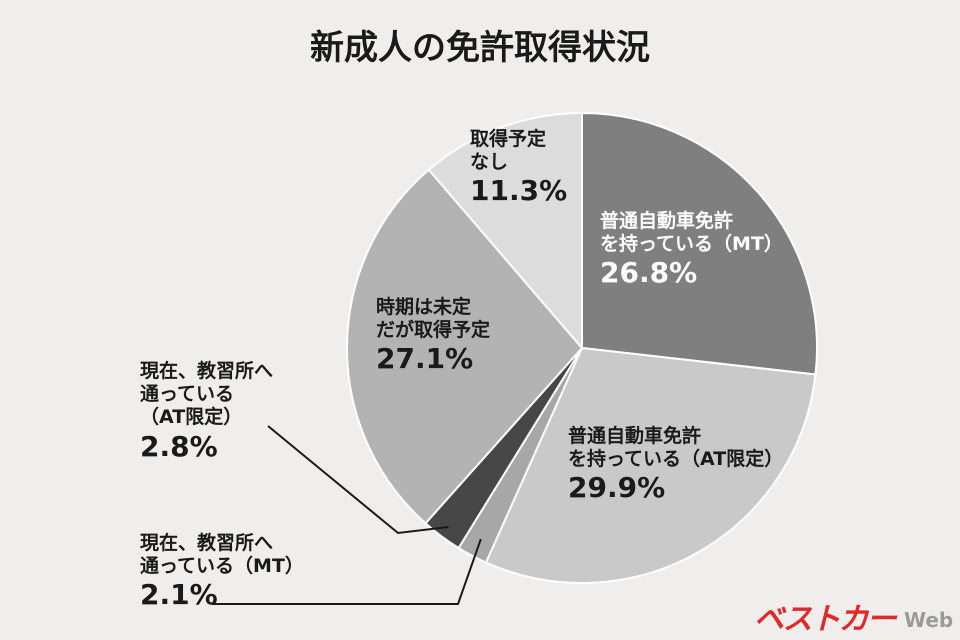  I want to click on slice-value-label: 11.3%, so click(519, 191).